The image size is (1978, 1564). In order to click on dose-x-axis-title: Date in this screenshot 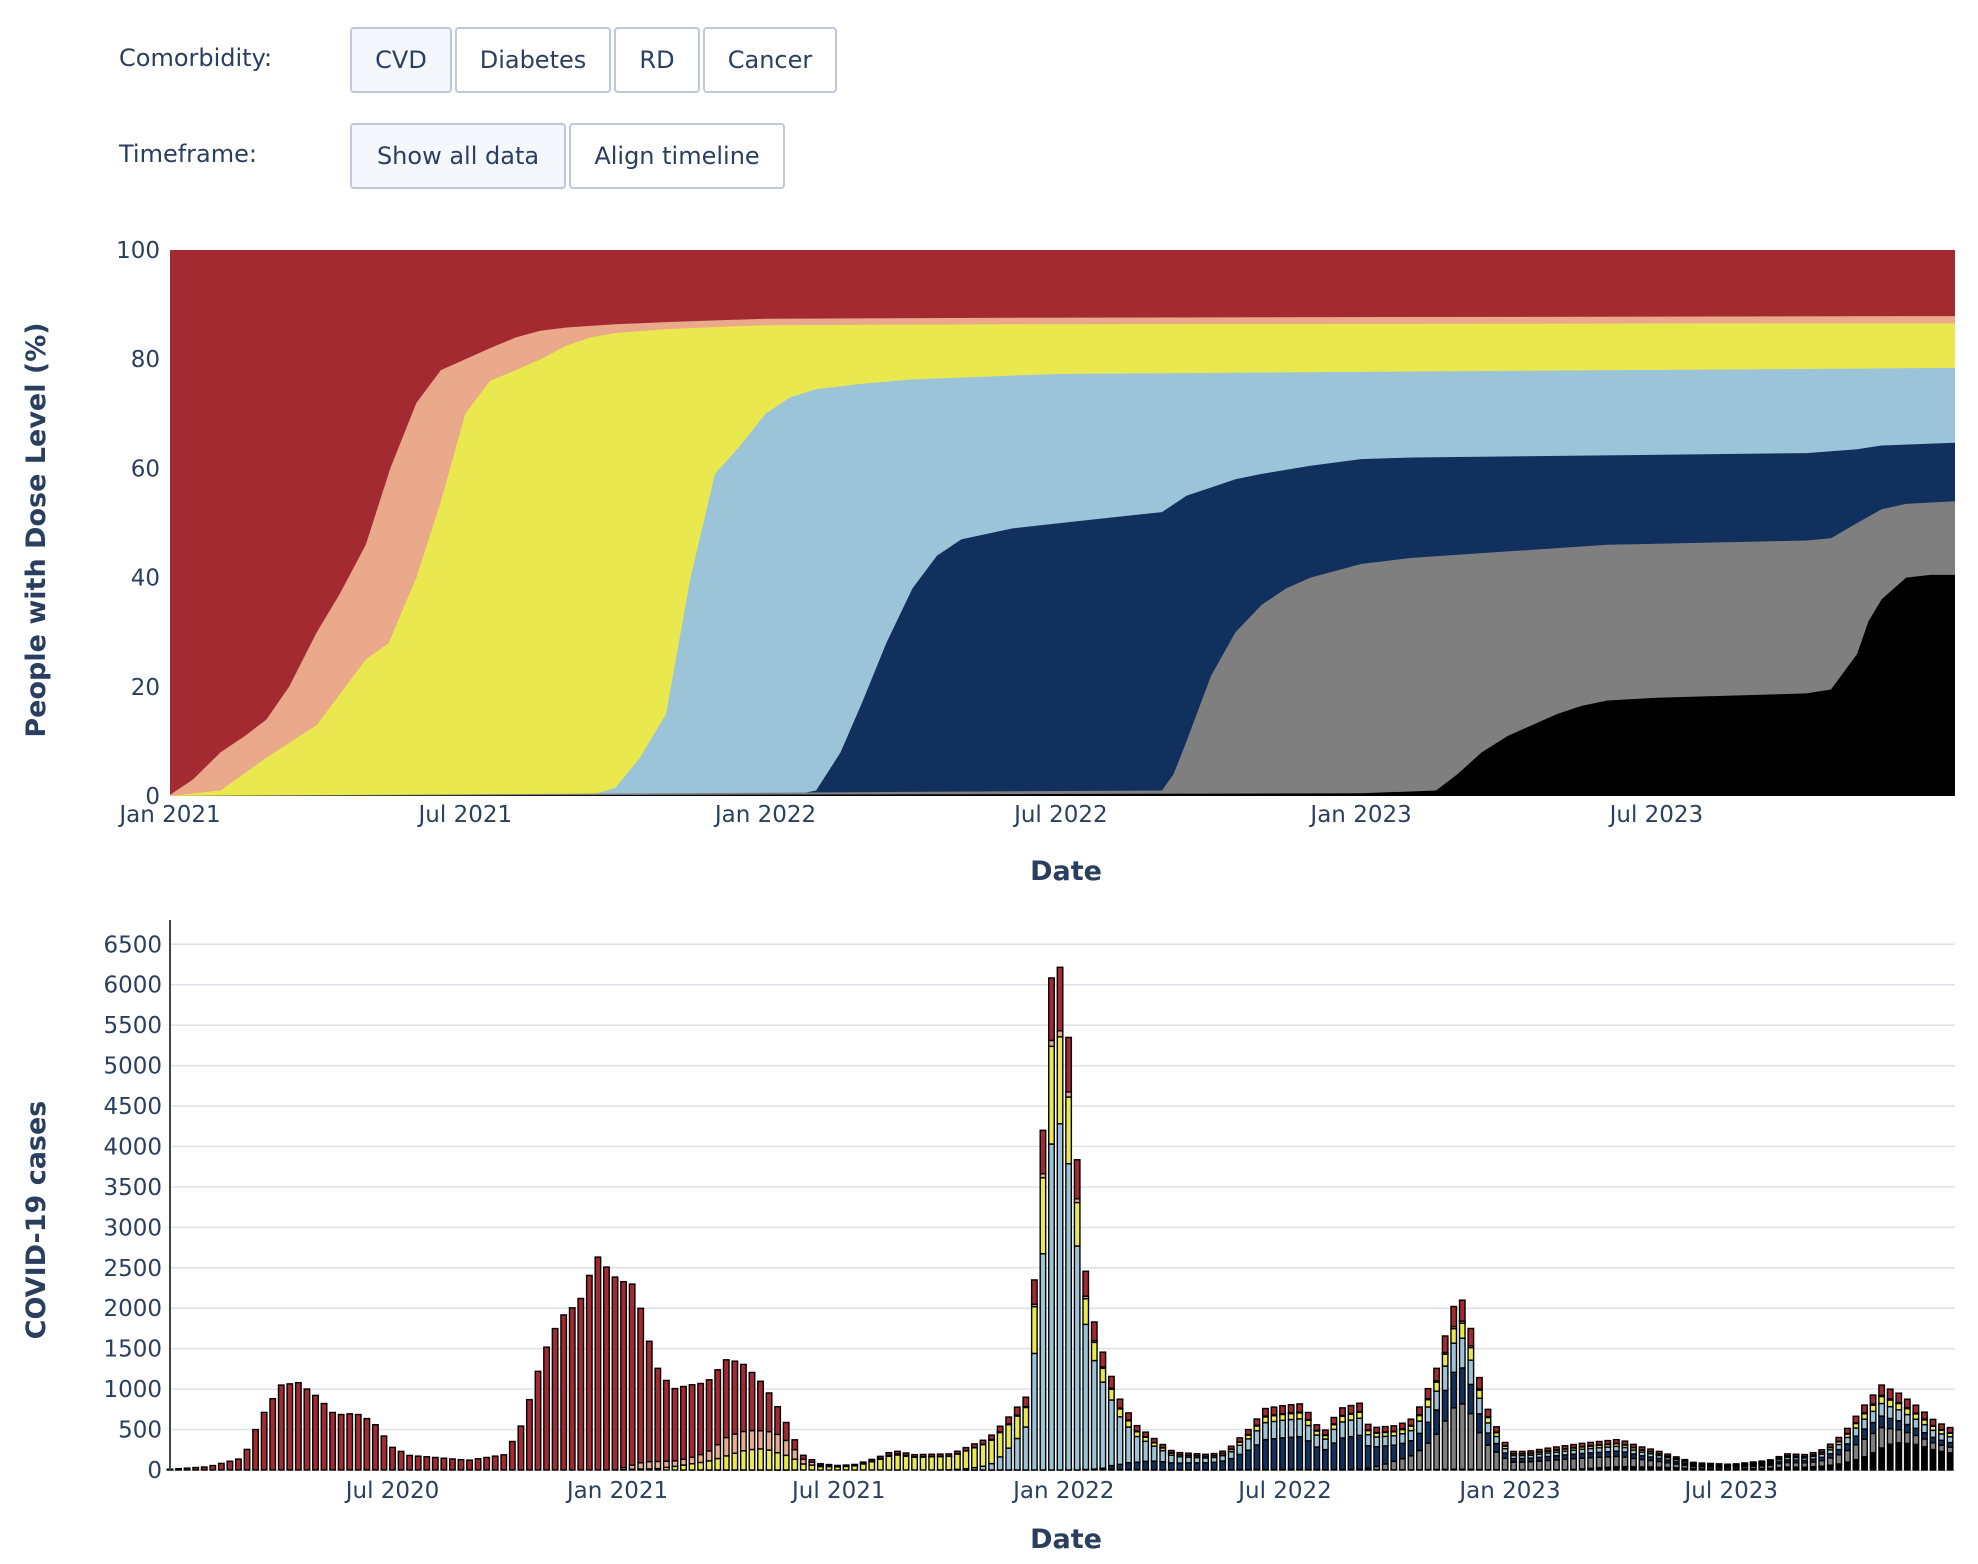, I will do `click(1066, 871)`.